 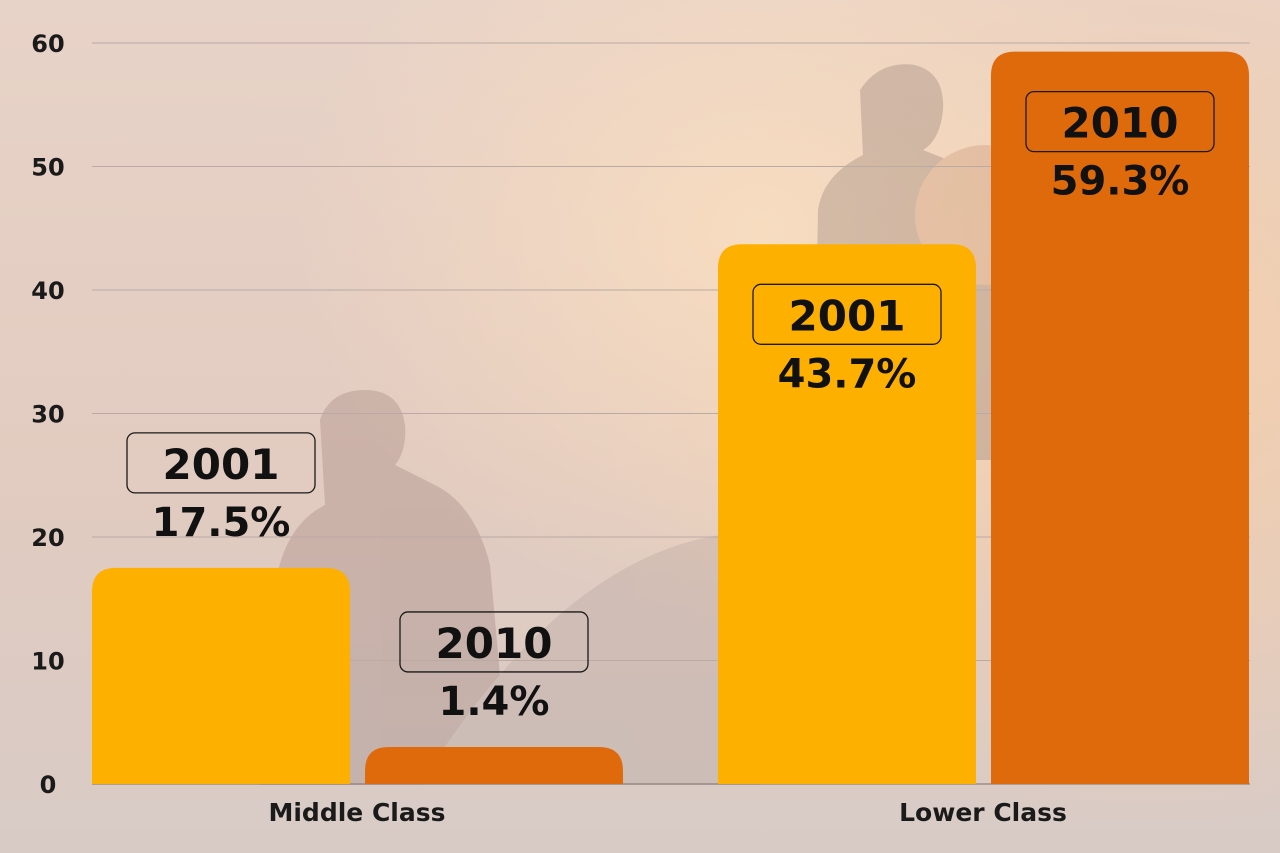 What do you see at coordinates (47, 168) in the screenshot?
I see `y-tick-label: 50` at bounding box center [47, 168].